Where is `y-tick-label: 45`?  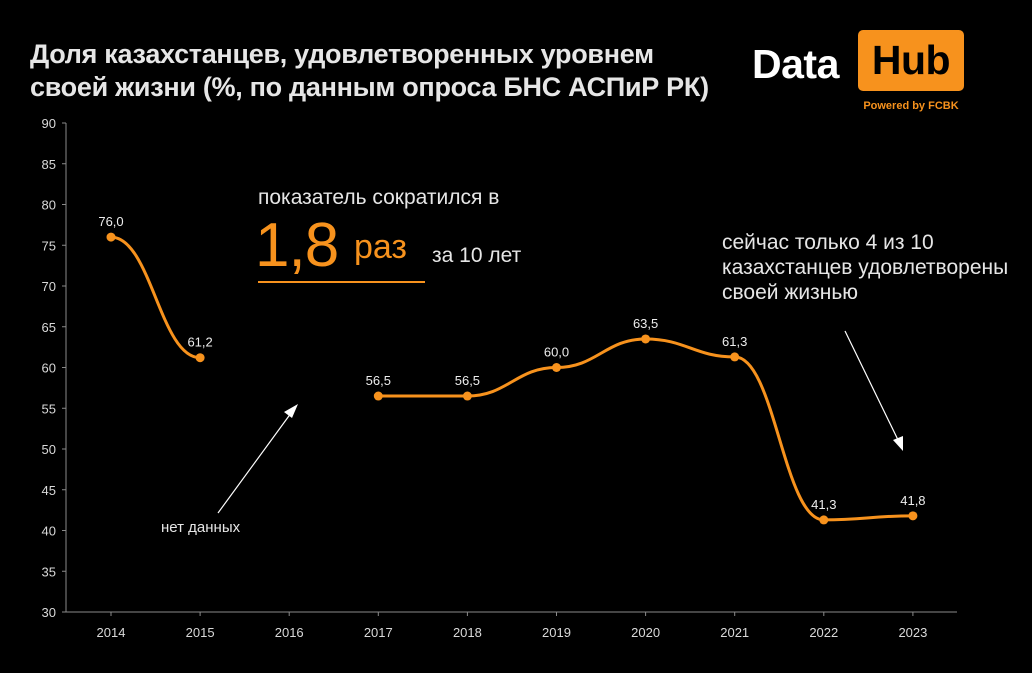
y-tick-label: 45 is located at coordinates (49, 490).